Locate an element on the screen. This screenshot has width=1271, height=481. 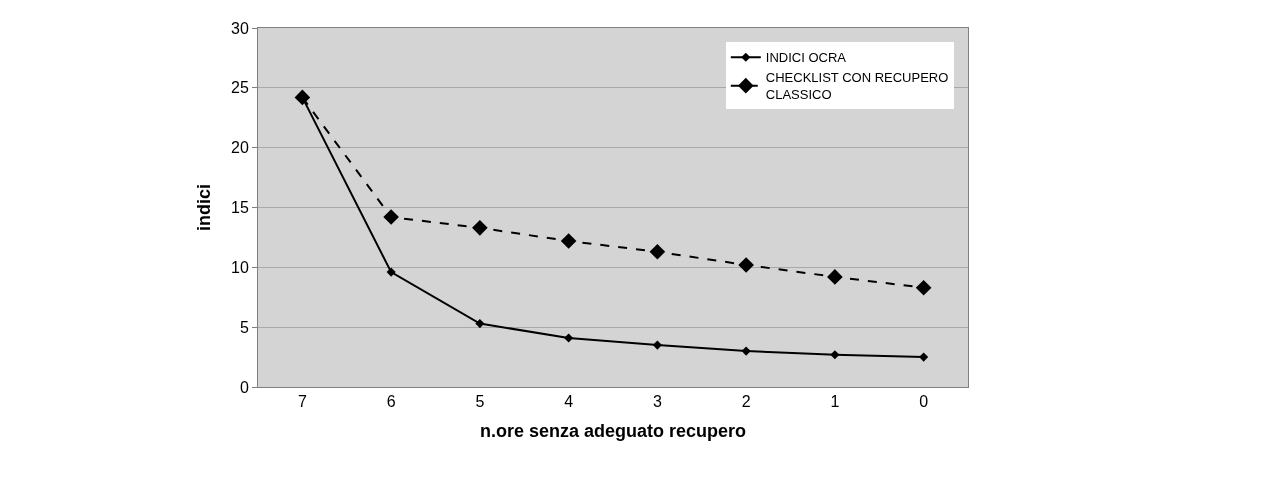
y-tick-label: 0 is located at coordinates (244, 387).